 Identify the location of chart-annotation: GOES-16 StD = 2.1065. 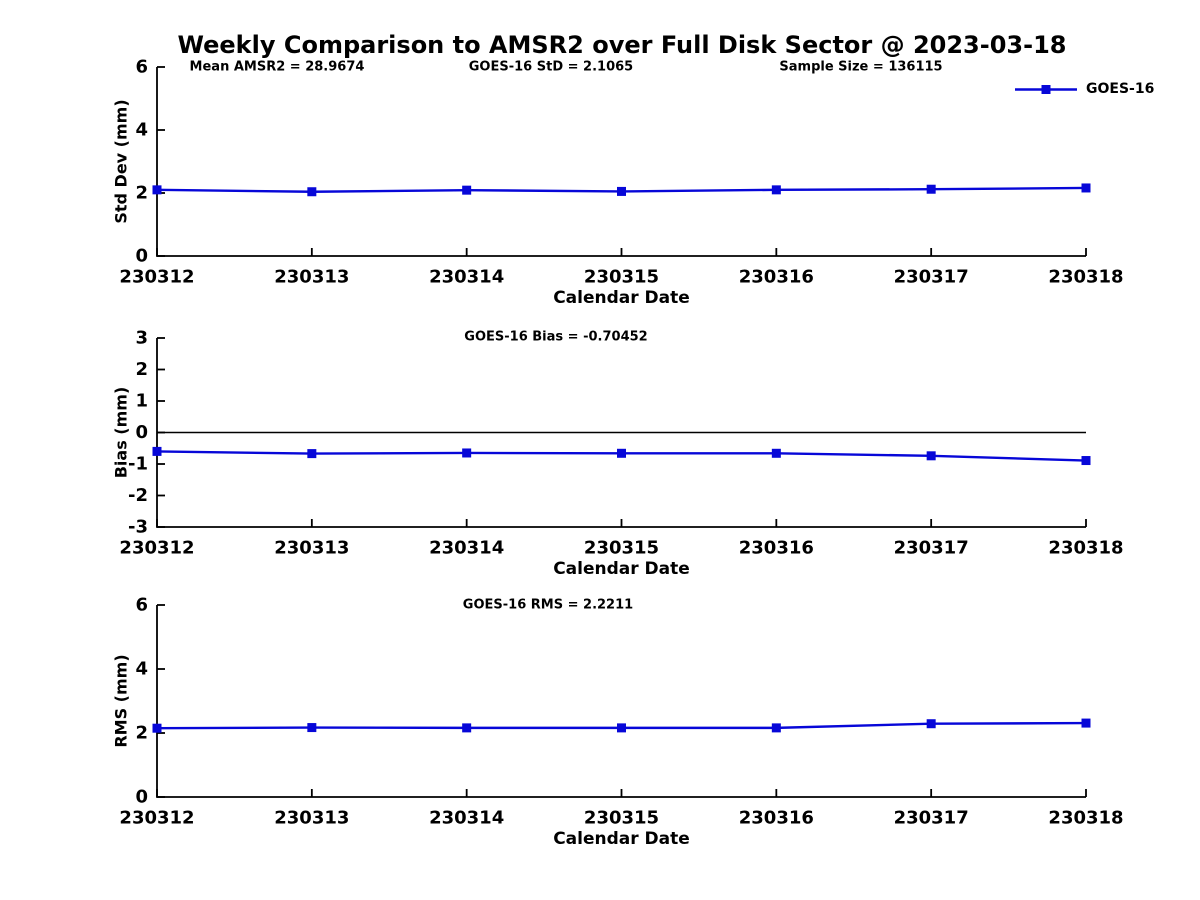
(551, 67).